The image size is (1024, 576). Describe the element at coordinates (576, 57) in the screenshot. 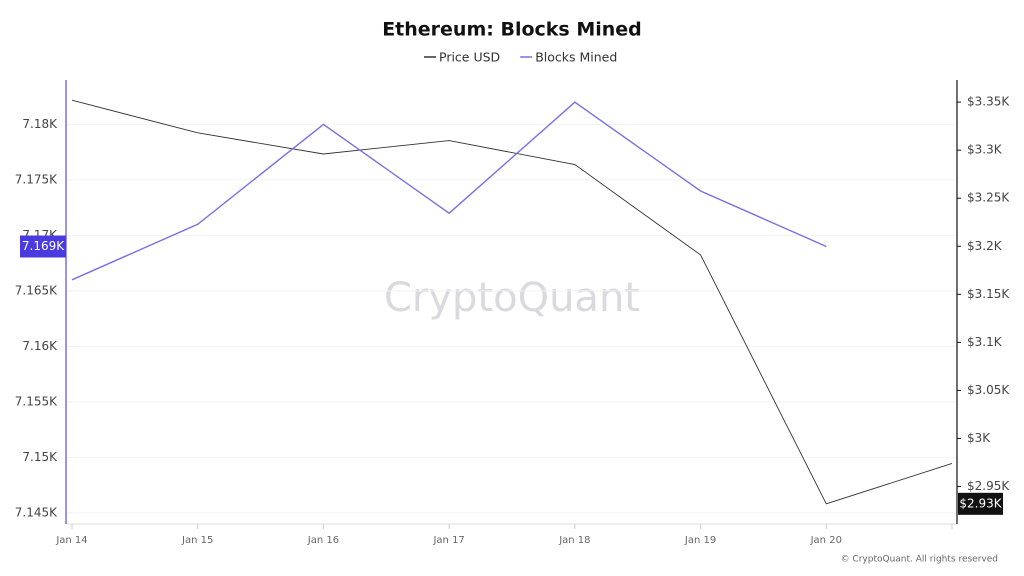

I see `legend-label: Blocks Mined` at that location.